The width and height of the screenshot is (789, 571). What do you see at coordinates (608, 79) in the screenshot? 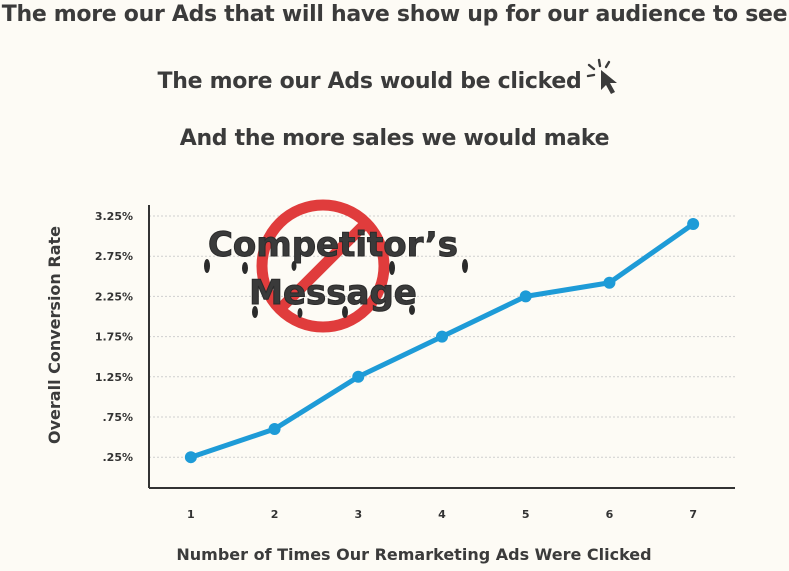
I see `cursor-click-icon` at bounding box center [608, 79].